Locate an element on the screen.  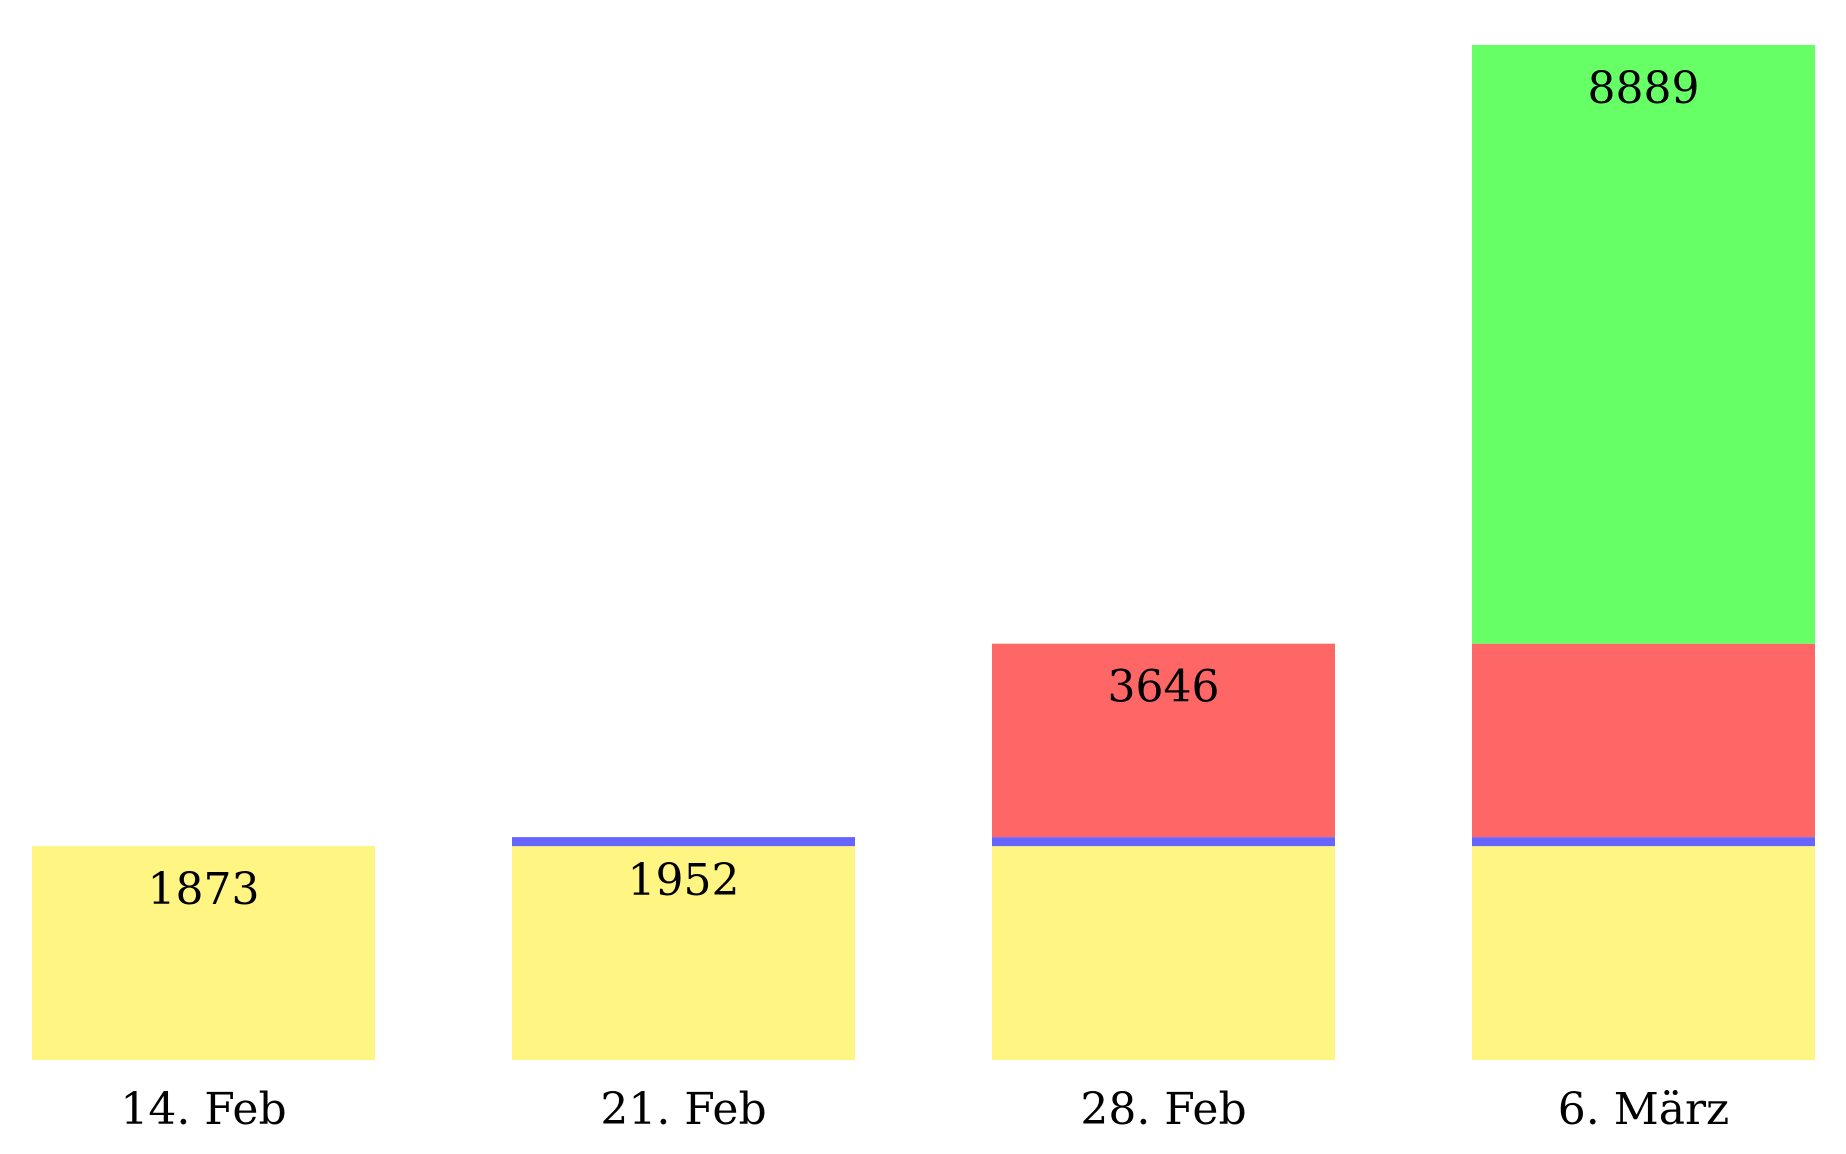
data-label-14-feb: 1873 is located at coordinates (204, 889).